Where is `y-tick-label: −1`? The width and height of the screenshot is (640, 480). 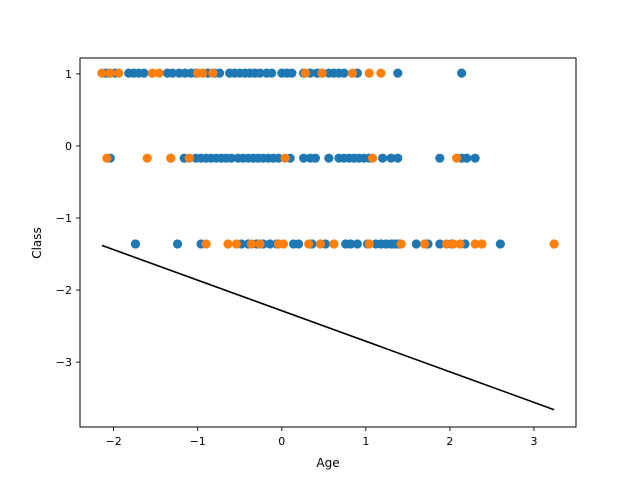 y-tick-label: −1 is located at coordinates (64, 218).